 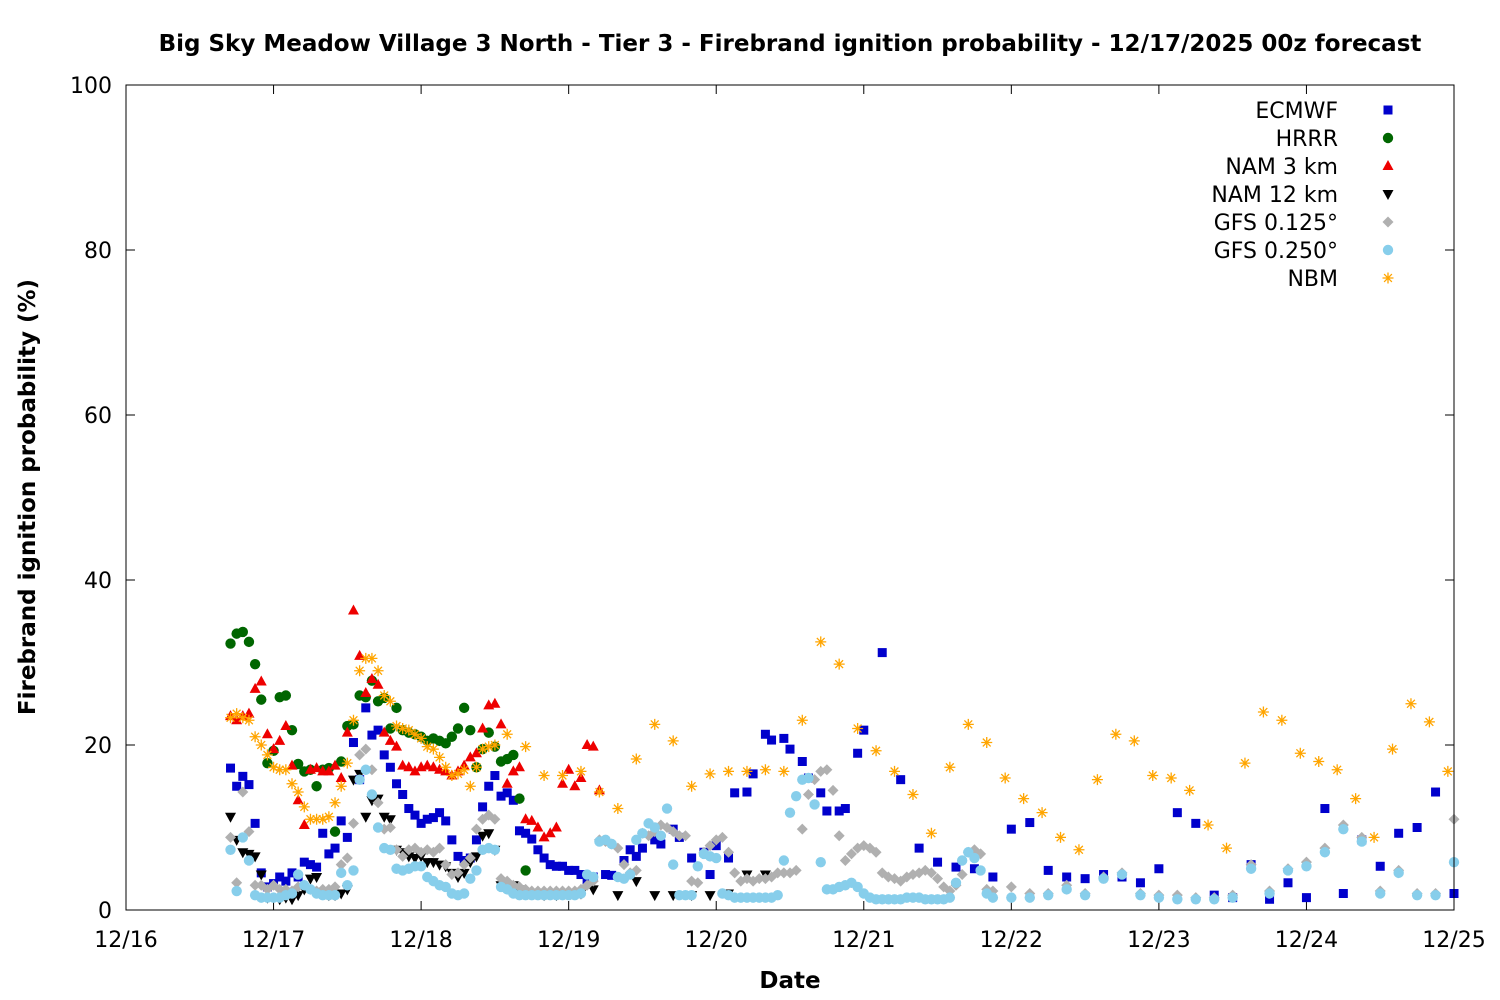 What do you see at coordinates (863, 940) in the screenshot?
I see `x-tick-label: 12/21` at bounding box center [863, 940].